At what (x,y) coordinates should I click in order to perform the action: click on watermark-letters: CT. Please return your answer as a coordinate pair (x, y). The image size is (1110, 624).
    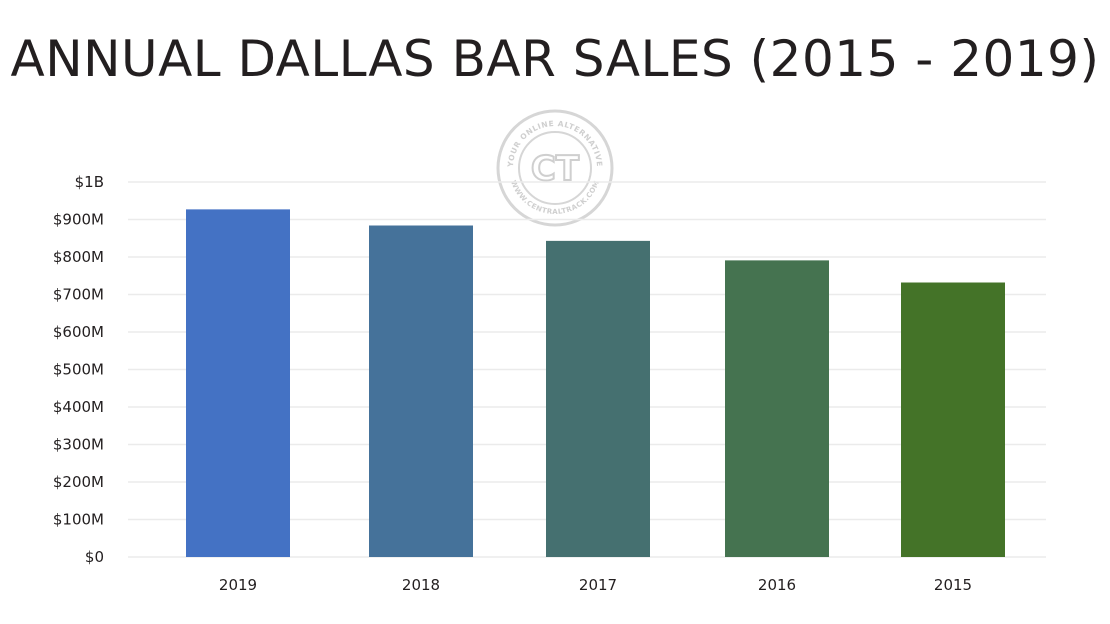
    Looking at the image, I should click on (555, 169).